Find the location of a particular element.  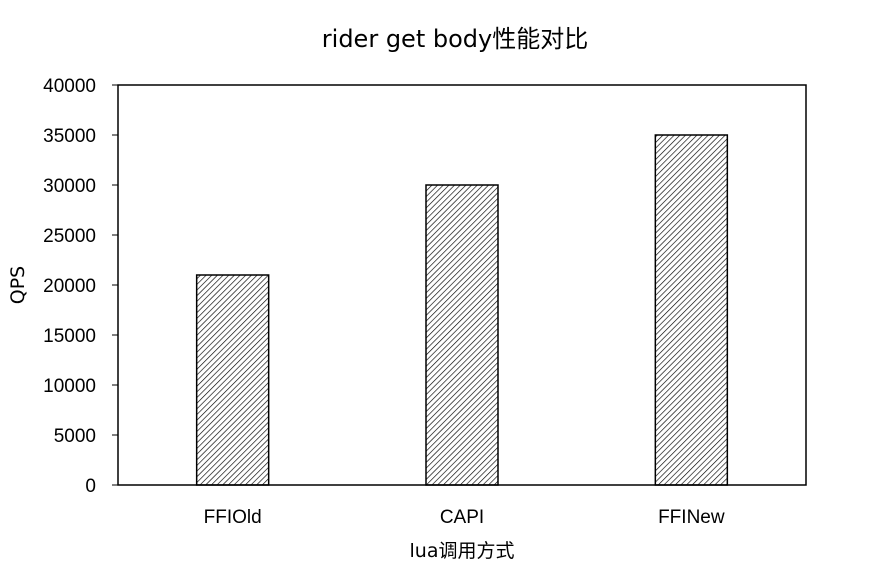

chart-title: rider get body性能对比 is located at coordinates (455, 39).